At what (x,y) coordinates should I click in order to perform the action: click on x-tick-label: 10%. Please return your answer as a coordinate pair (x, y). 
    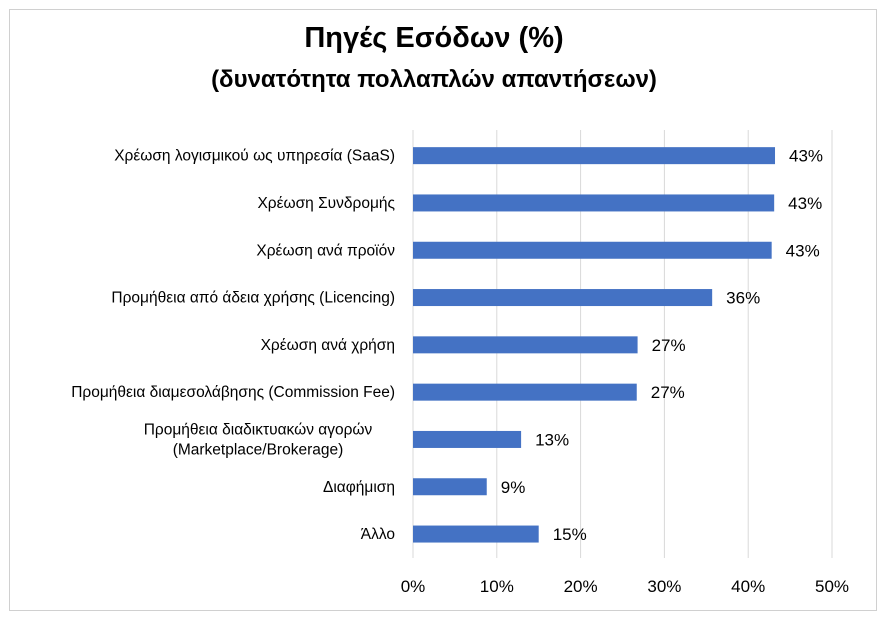
    Looking at the image, I should click on (497, 586).